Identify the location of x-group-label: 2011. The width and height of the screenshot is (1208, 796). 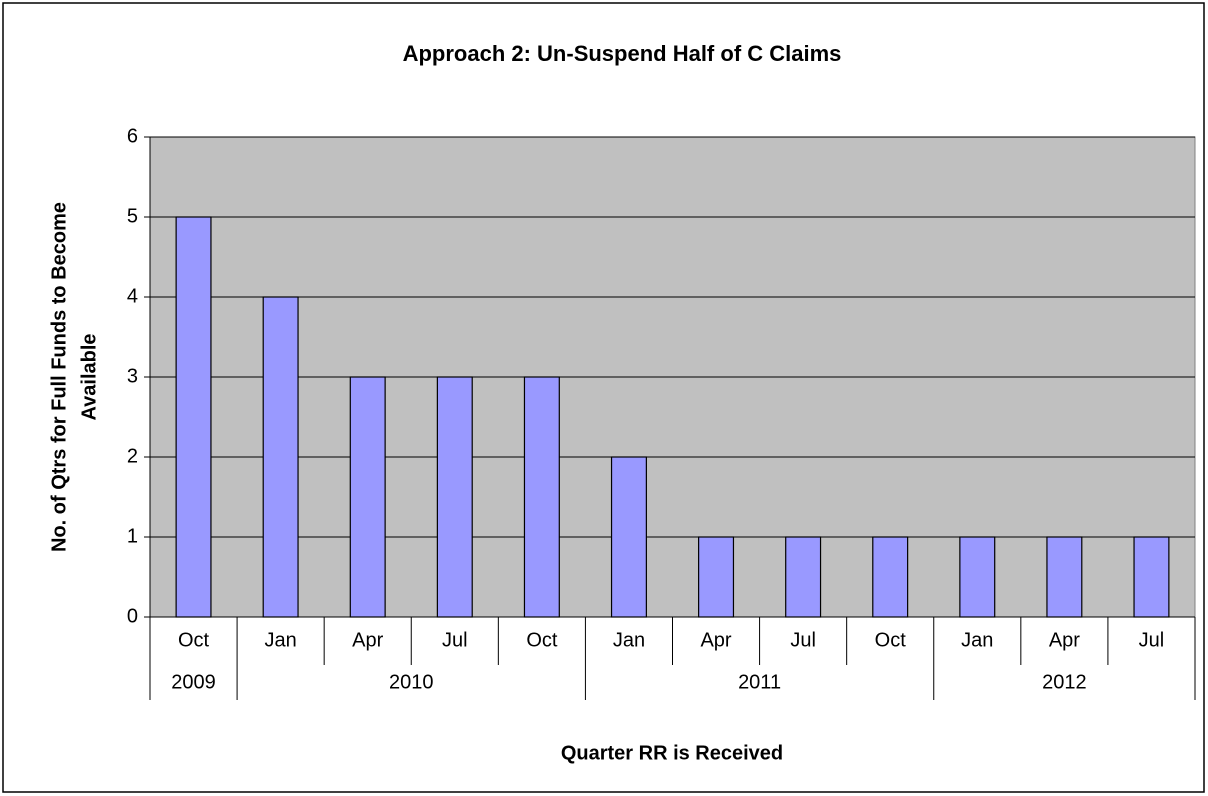
(759, 682).